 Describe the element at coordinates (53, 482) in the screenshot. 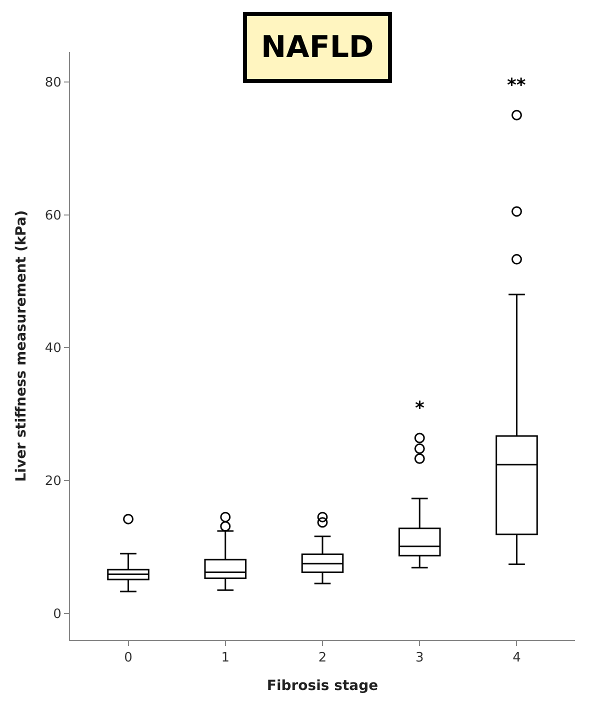

I see `y-tick-label: 20` at that location.